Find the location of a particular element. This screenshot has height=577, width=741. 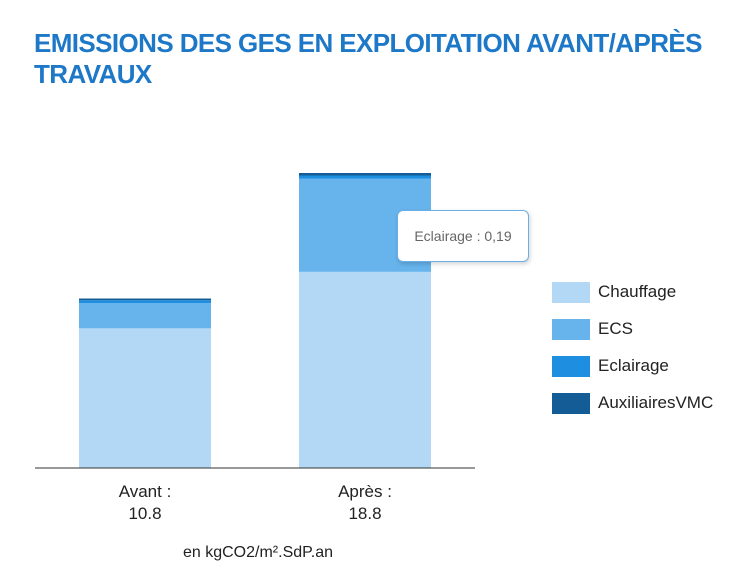

legend-item-auxiliairesvmc: AuxiliairesVMC is located at coordinates (632, 403).